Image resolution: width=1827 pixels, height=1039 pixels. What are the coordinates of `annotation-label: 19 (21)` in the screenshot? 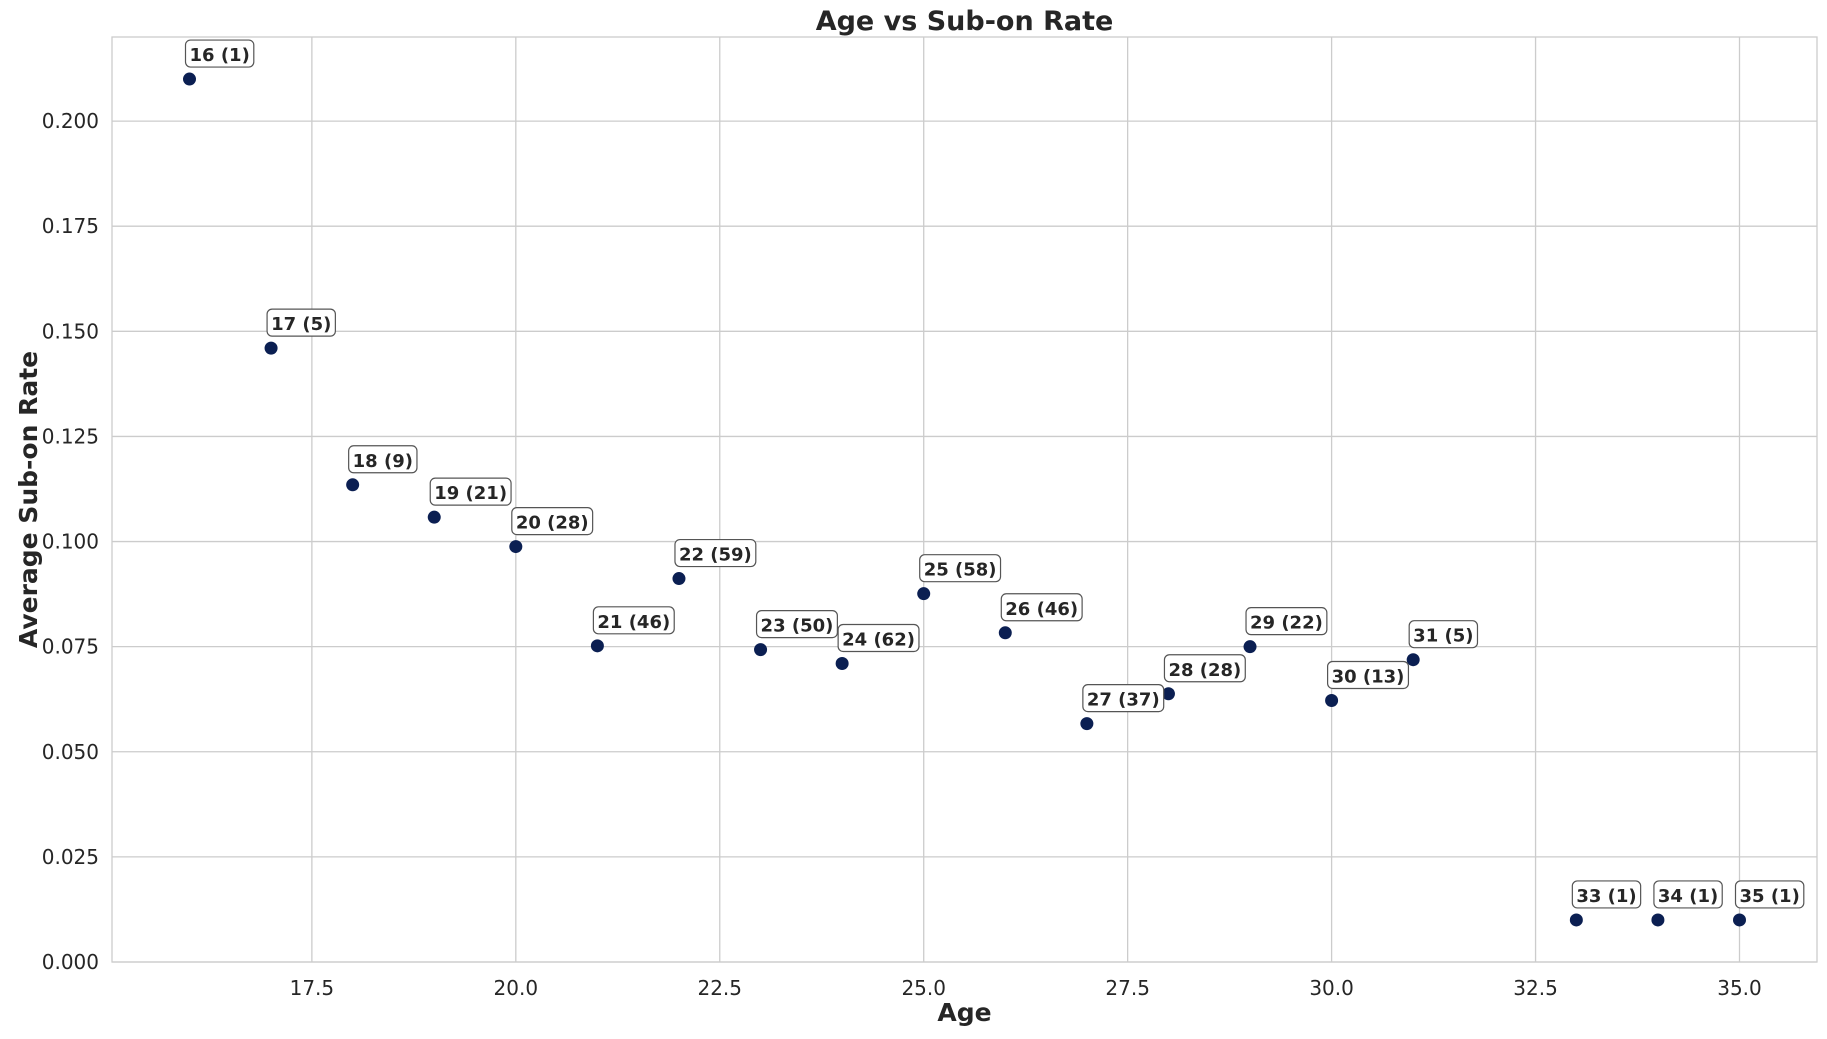 It's located at (470, 493).